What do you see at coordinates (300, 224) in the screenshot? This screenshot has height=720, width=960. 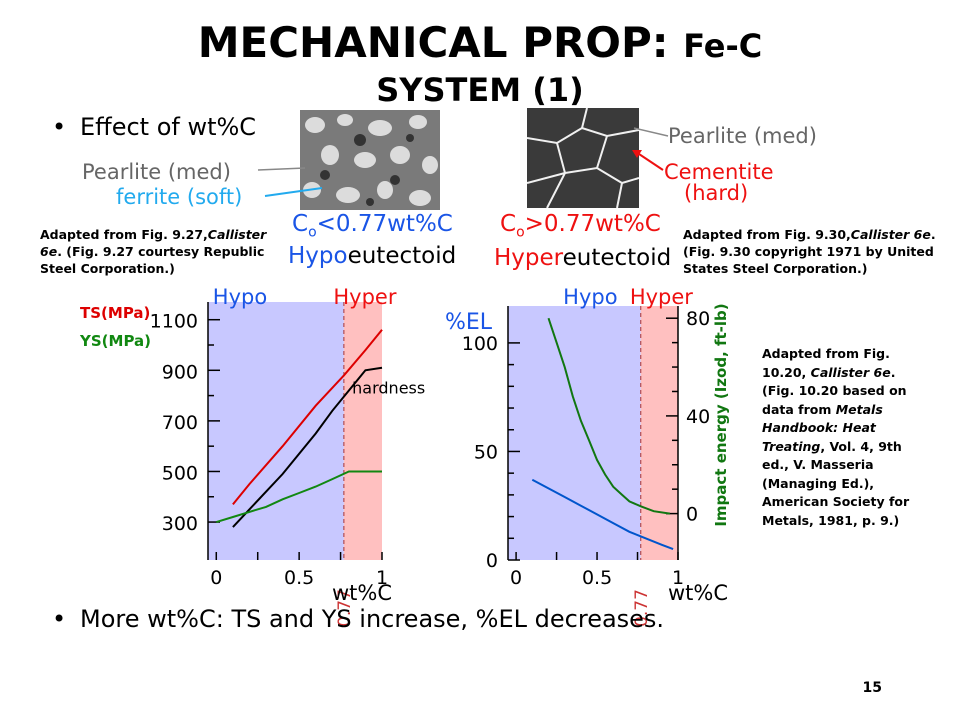 I see `composition-hypo-c: C` at bounding box center [300, 224].